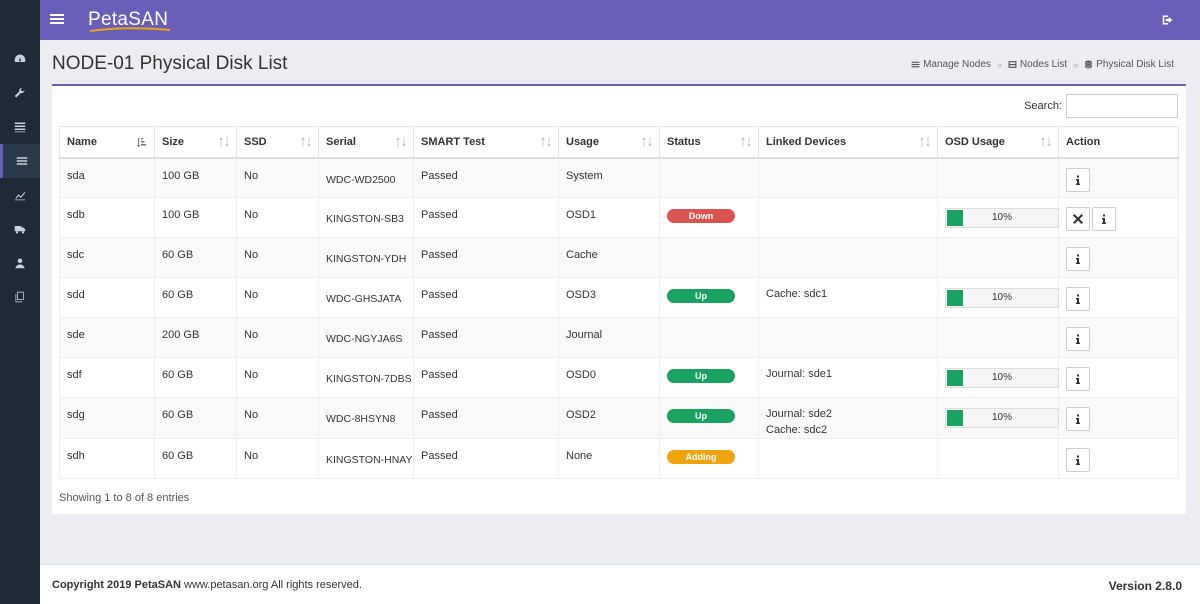  I want to click on list-icon, so click(20, 127).